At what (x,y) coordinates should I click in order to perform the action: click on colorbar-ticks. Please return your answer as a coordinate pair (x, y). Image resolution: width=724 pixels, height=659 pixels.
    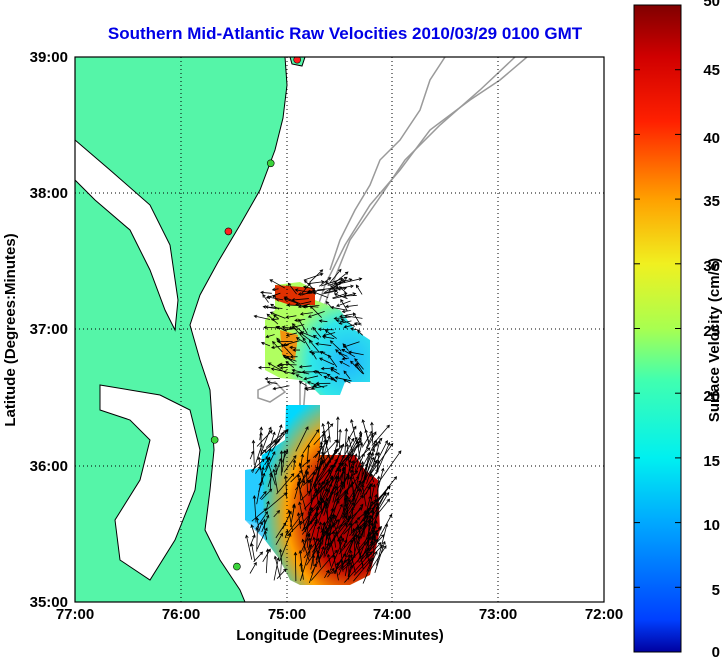
    Looking at the image, I should click on (657, 328).